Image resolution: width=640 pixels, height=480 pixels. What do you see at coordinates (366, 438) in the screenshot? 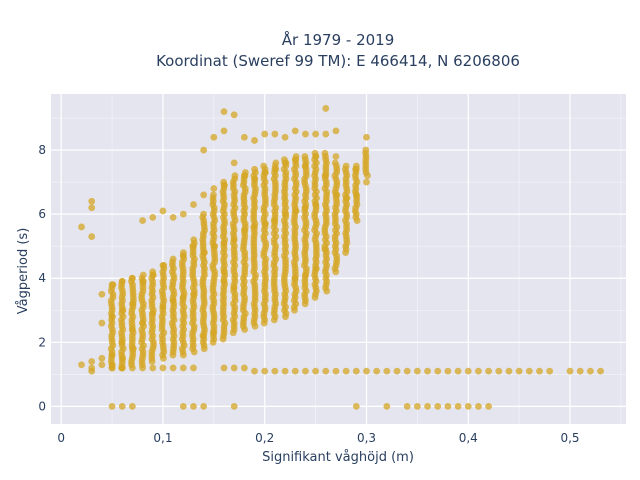
I see `x-tick-label: 0,3` at bounding box center [366, 438].